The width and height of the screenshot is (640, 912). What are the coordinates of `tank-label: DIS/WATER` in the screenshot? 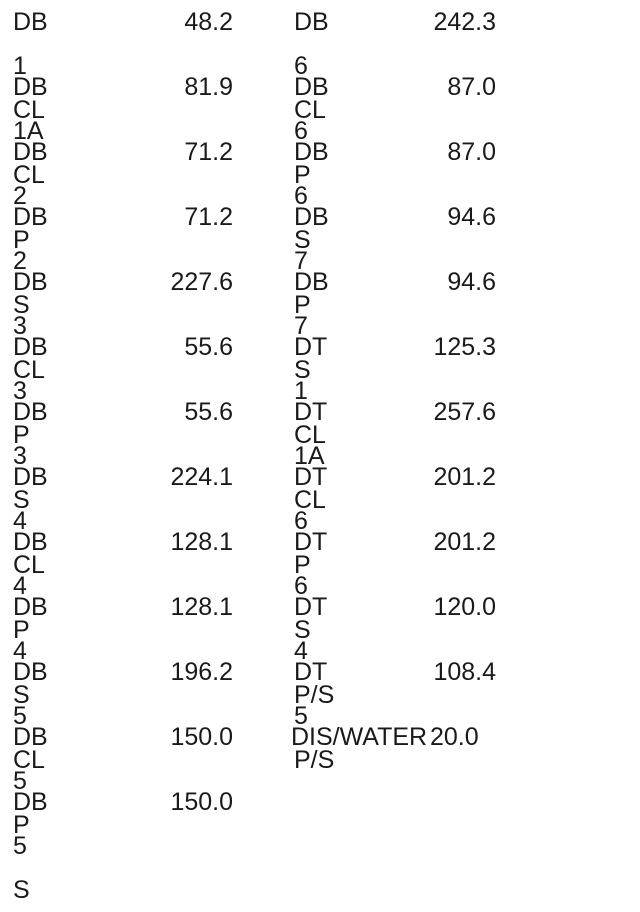 It's located at (359, 737).